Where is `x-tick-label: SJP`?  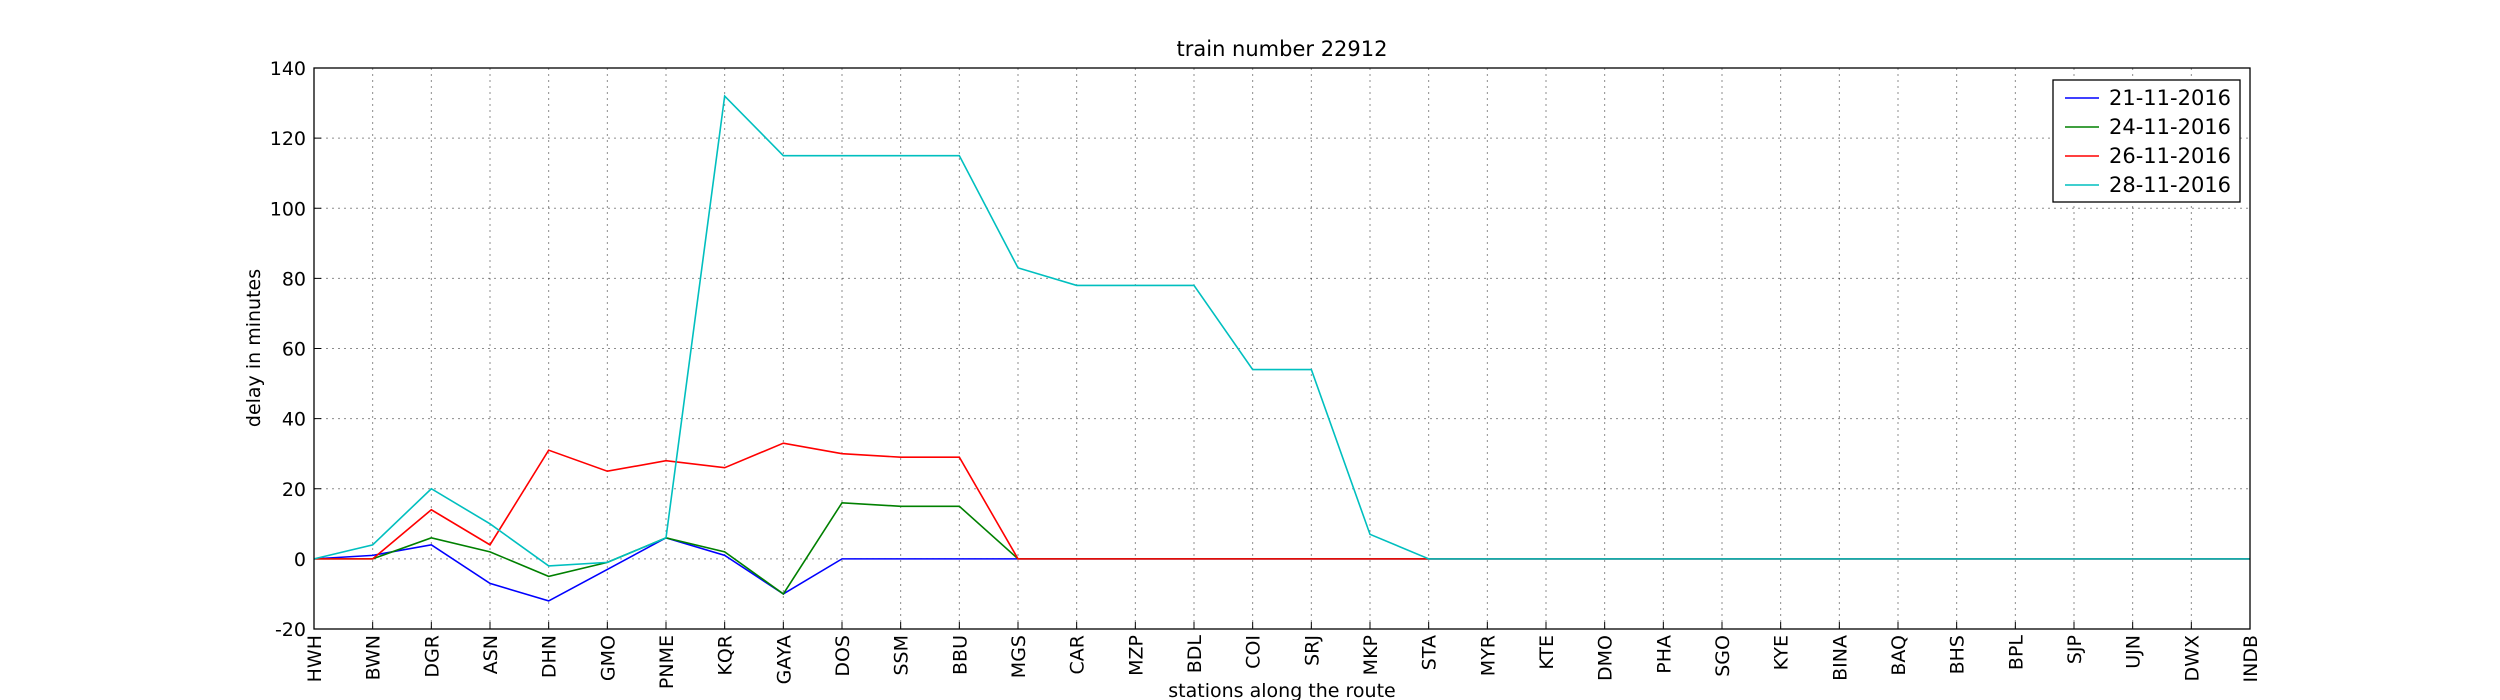
x-tick-label: SJP is located at coordinates (2075, 649).